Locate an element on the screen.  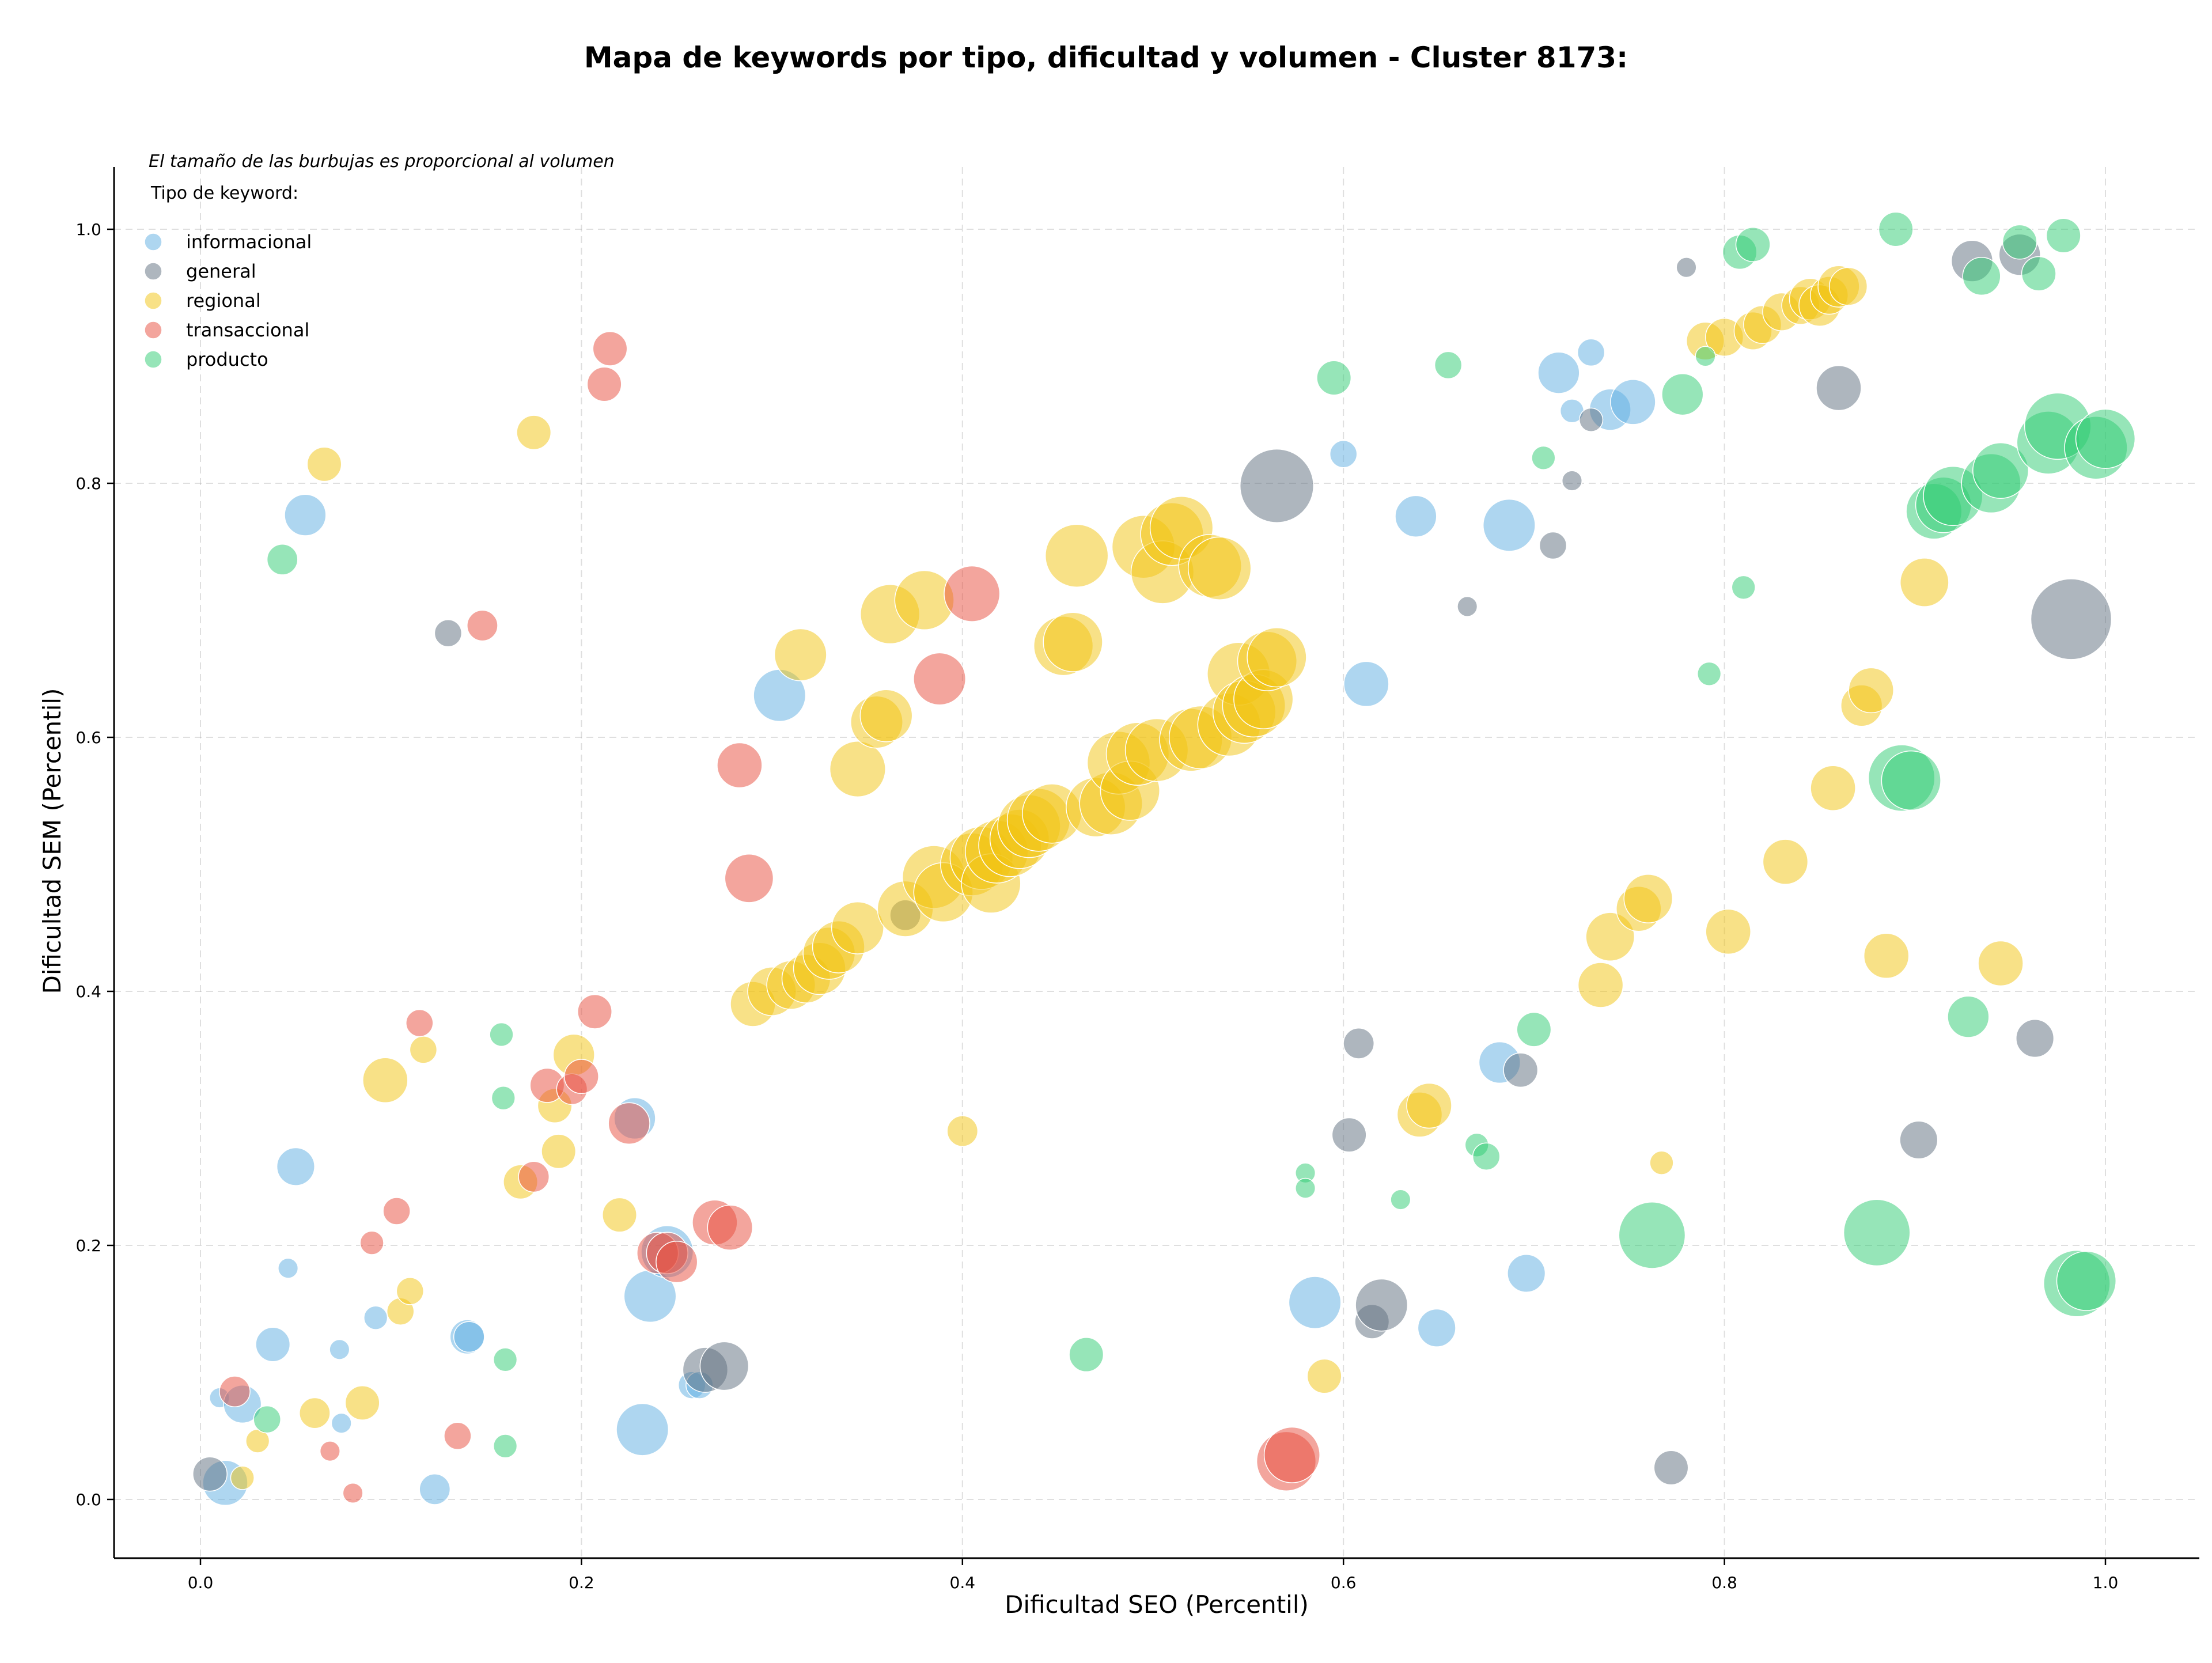
y-tick-label: 0.8 is located at coordinates (88, 483).